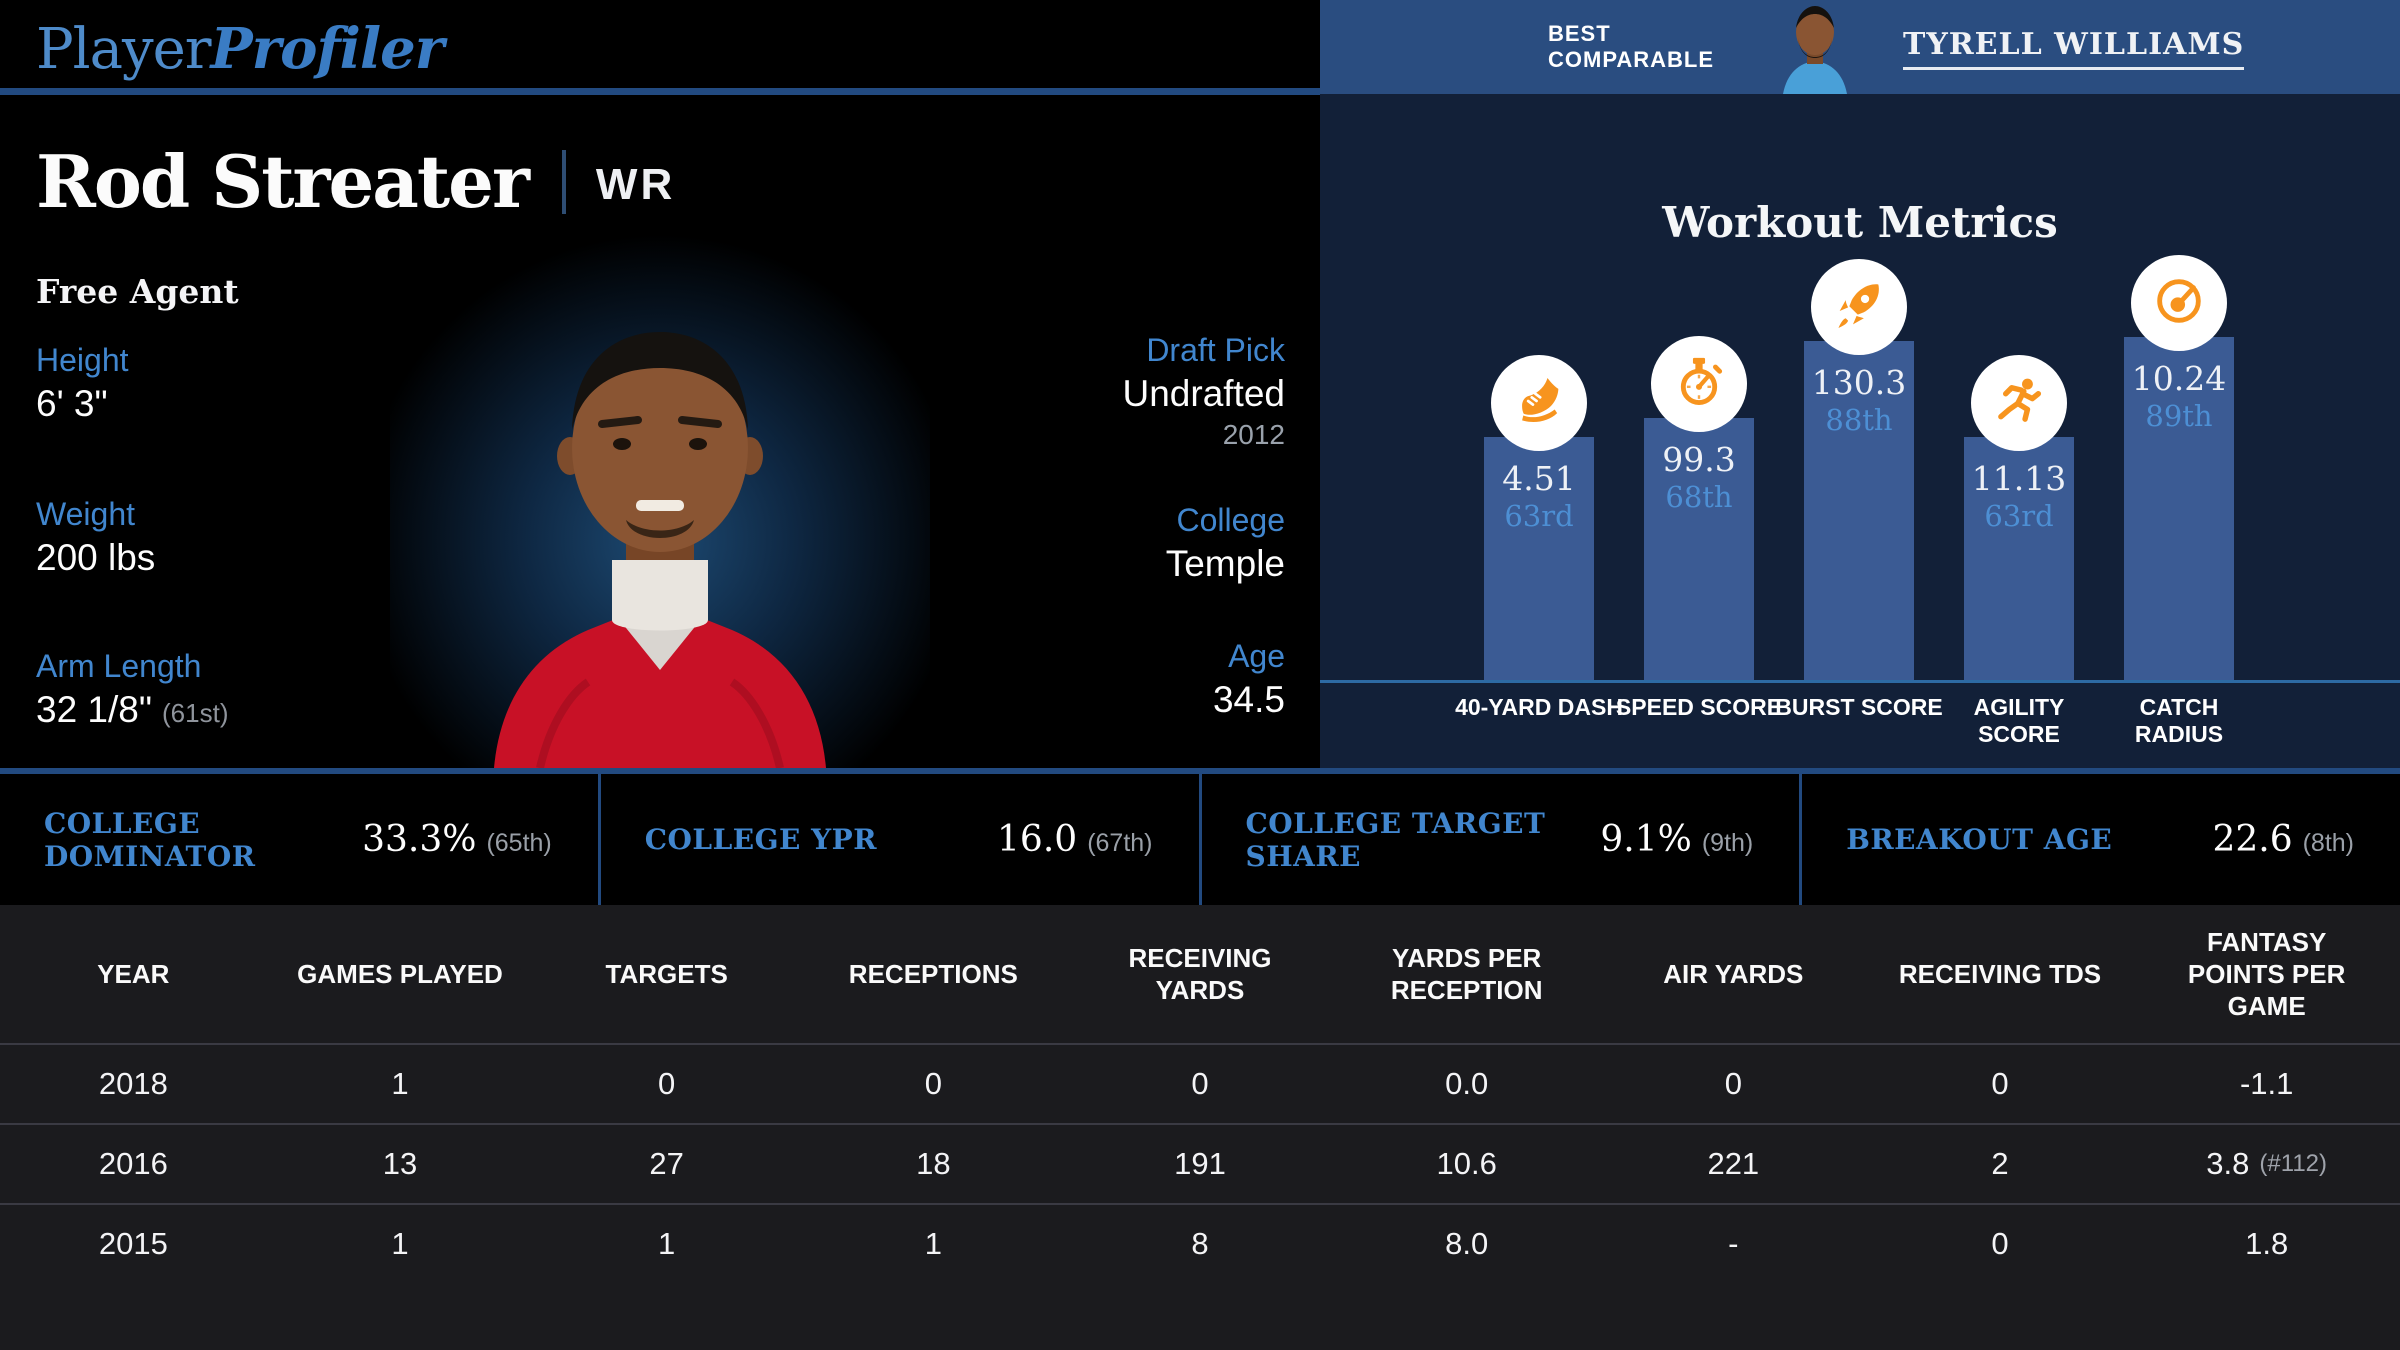 The image size is (2400, 1350). I want to click on player-position: WR, so click(635, 184).